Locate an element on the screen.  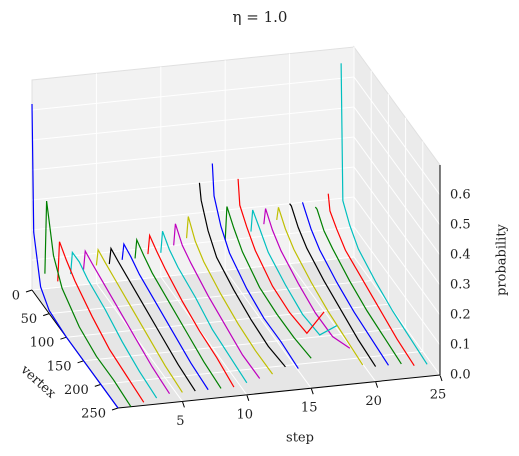
y-axis-label: step is located at coordinates (300, 438).